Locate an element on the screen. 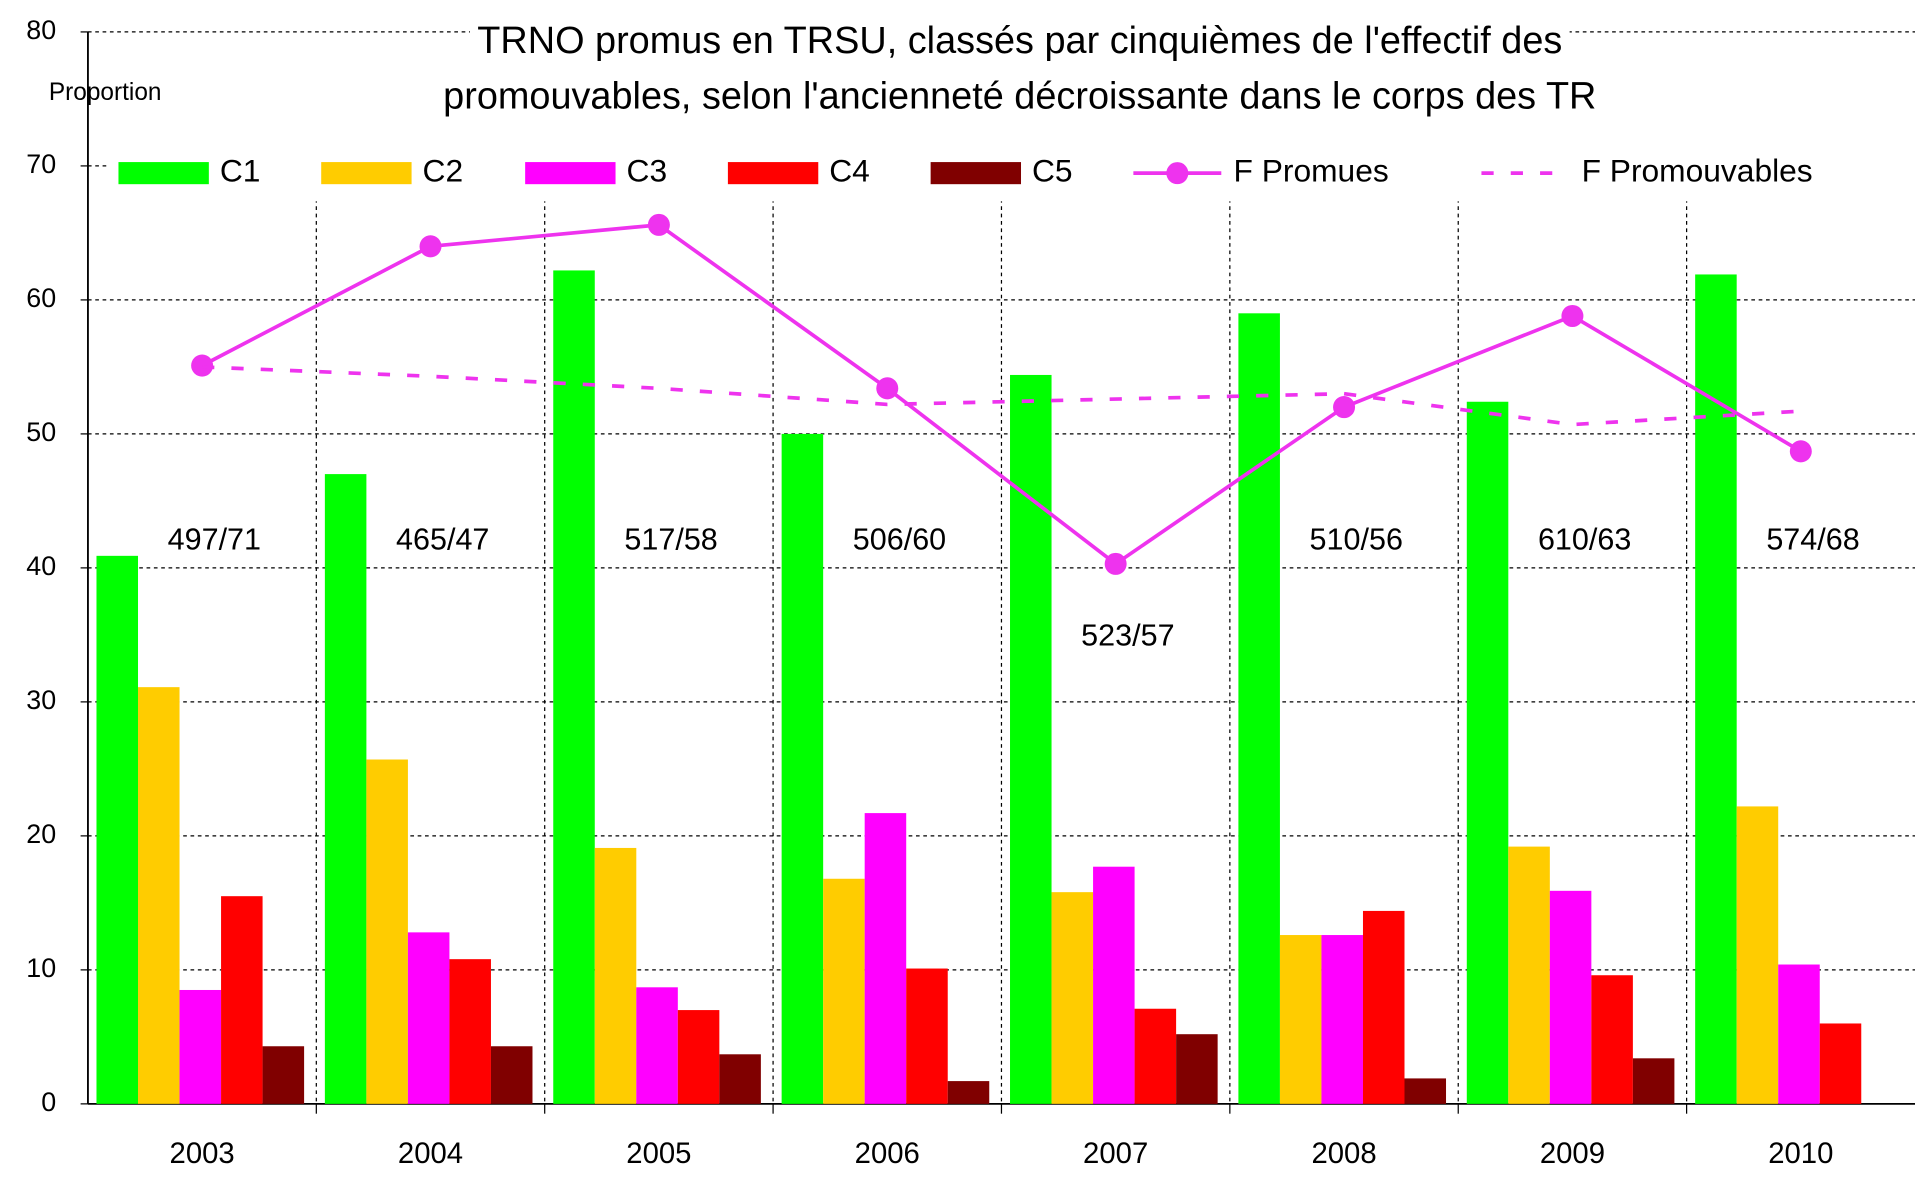 This screenshot has height=1180, width=1915. x-tick-label: 2005 is located at coordinates (658, 1153).